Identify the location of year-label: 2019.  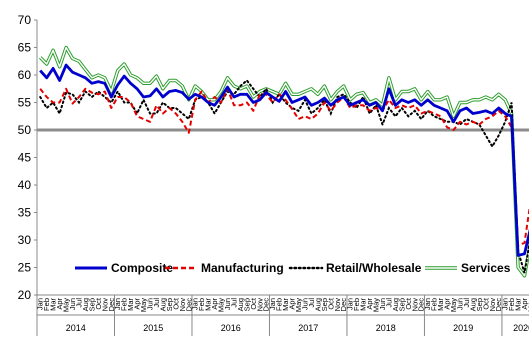
(463, 328).